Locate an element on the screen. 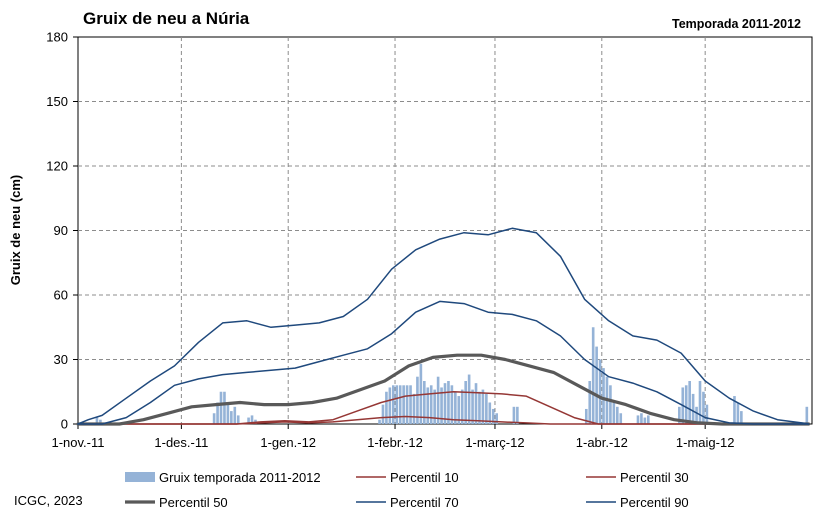 Image resolution: width=815 pixels, height=530 pixels. y-tick-label: 60 is located at coordinates (61, 295).